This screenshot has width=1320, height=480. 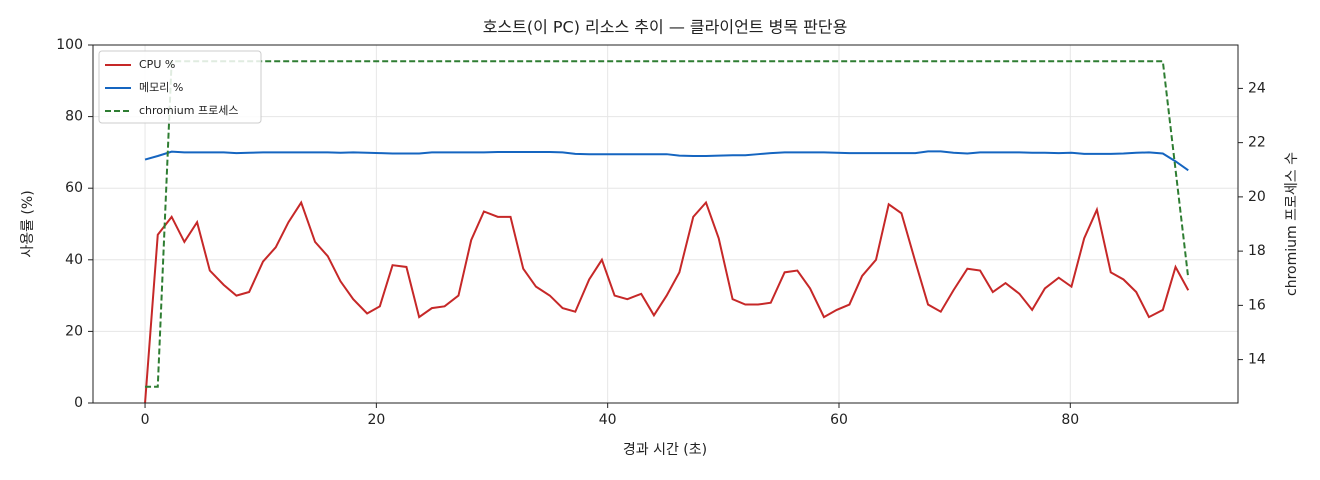 I want to click on y2-tick-label: 16, so click(x=1257, y=305).